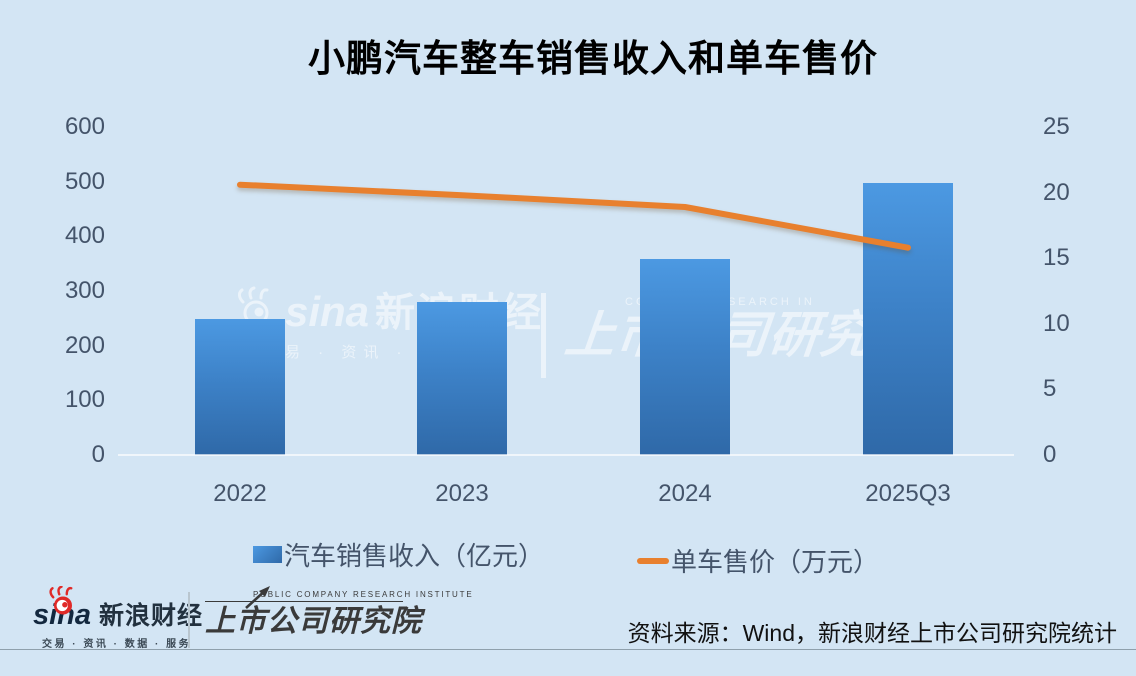 The height and width of the screenshot is (676, 1136). Describe the element at coordinates (63, 603) in the screenshot. I see `sina-eye-icon` at that location.